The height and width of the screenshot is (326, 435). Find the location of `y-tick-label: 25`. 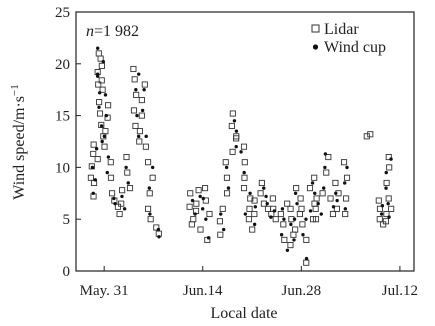

y-tick-label: 25 is located at coordinates (62, 13).